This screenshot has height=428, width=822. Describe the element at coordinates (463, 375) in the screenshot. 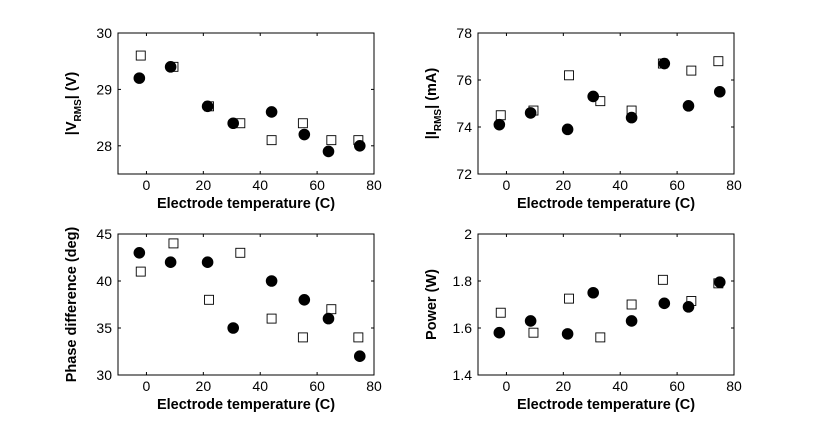

I see `y-tick-label: 1.4` at that location.